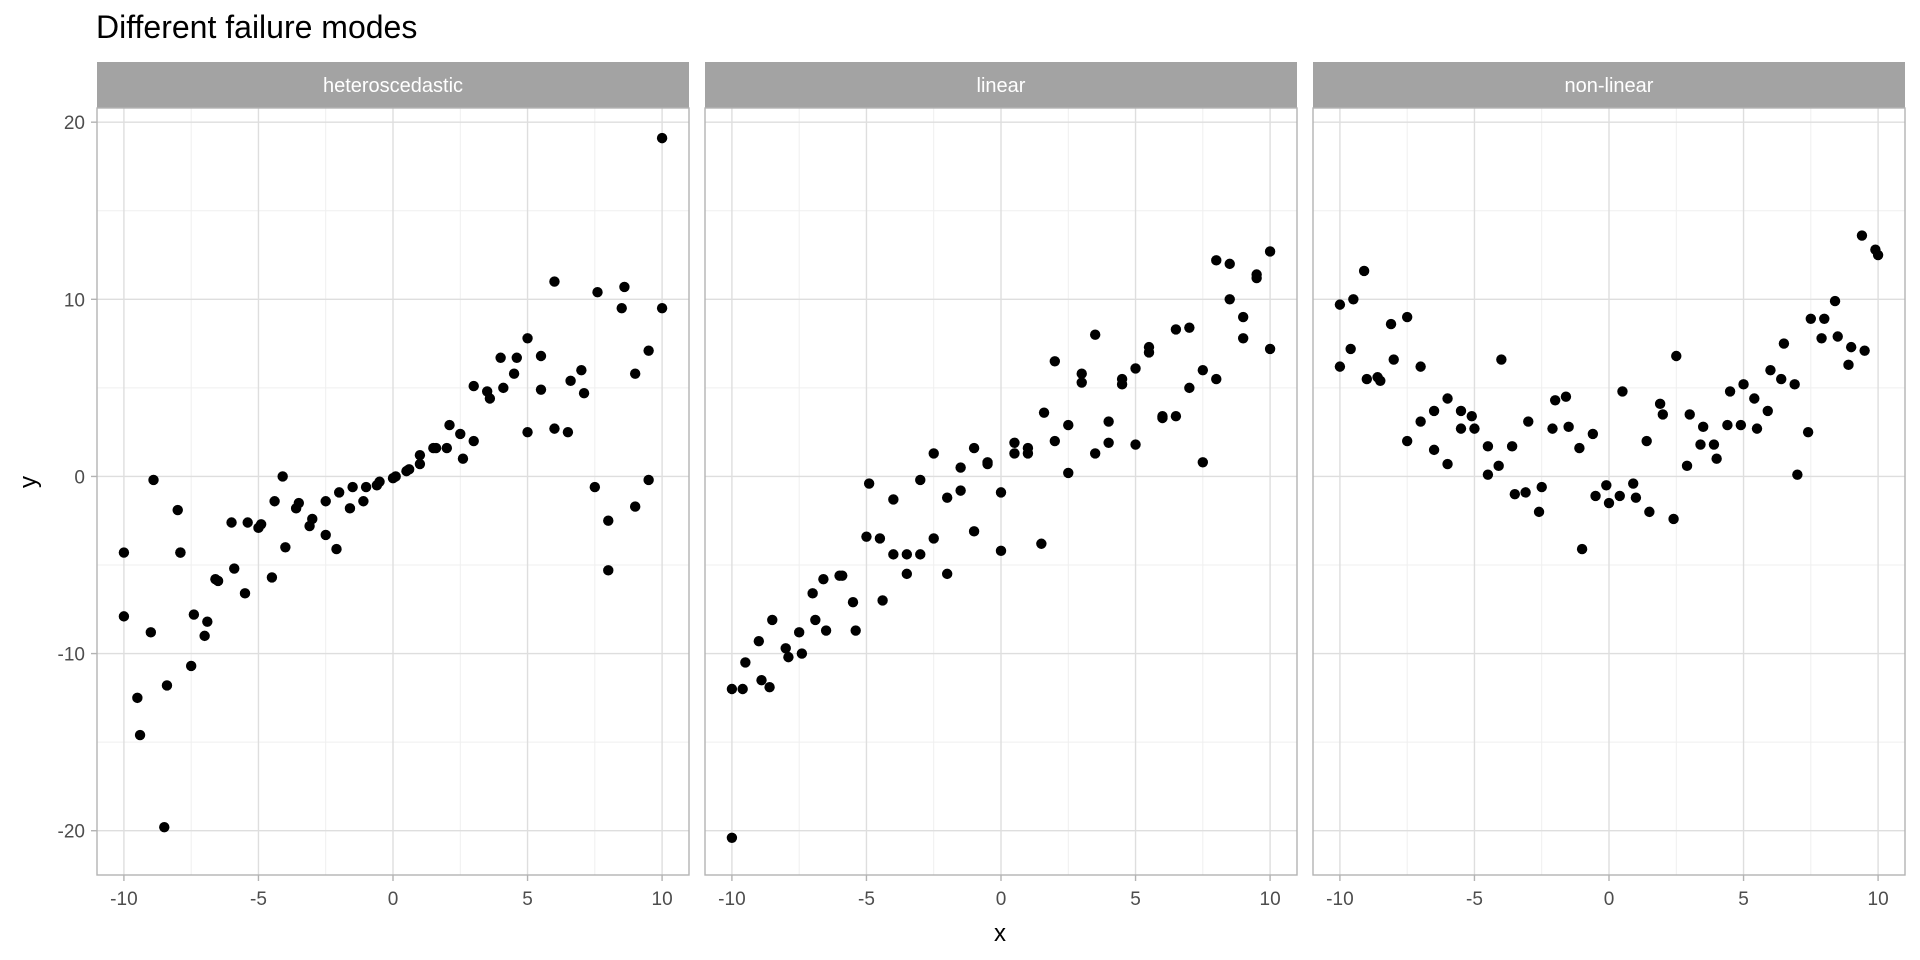 The width and height of the screenshot is (1920, 960). I want to click on strip-non-linear, so click(1609, 85).